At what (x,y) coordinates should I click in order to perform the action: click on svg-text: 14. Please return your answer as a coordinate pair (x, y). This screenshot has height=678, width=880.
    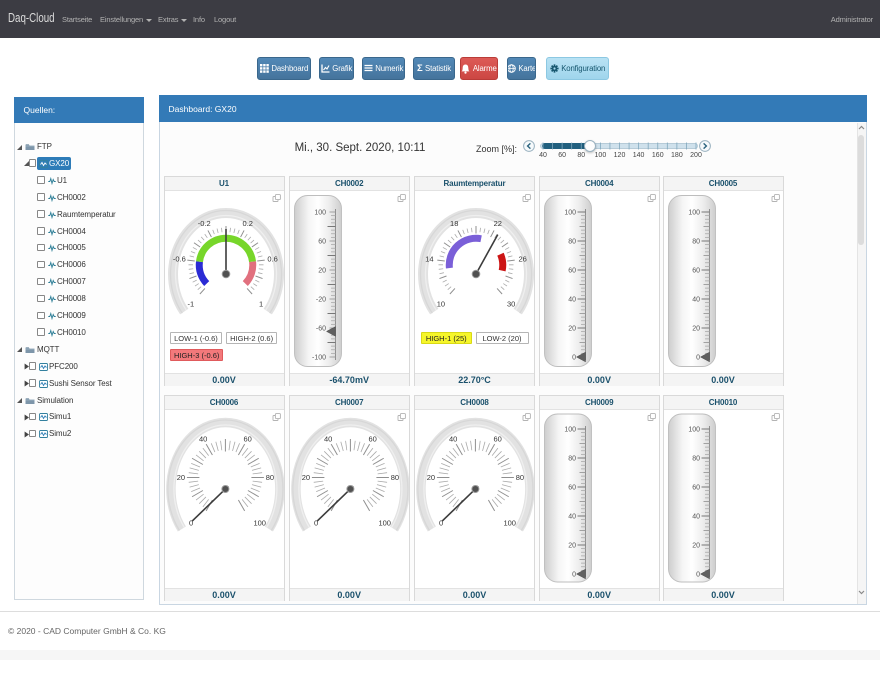
    Looking at the image, I should click on (429, 259).